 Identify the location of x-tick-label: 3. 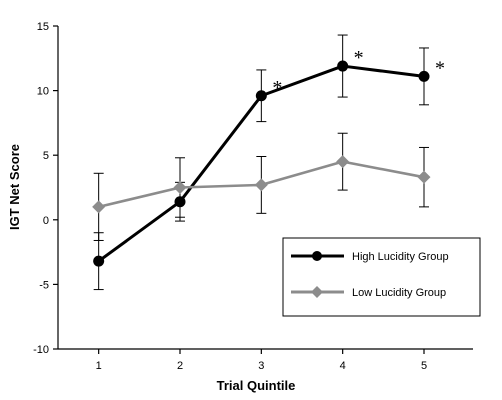
(261, 366).